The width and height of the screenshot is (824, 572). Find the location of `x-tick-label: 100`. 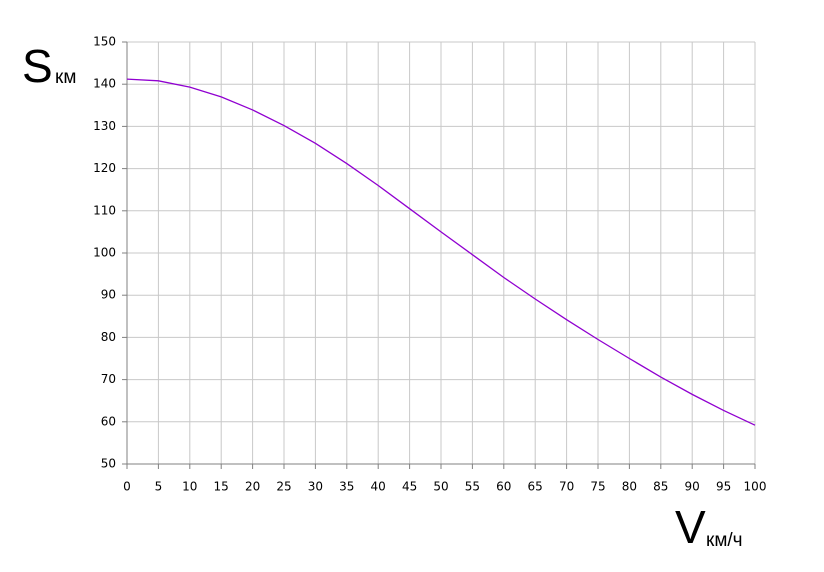

x-tick-label: 100 is located at coordinates (755, 487).